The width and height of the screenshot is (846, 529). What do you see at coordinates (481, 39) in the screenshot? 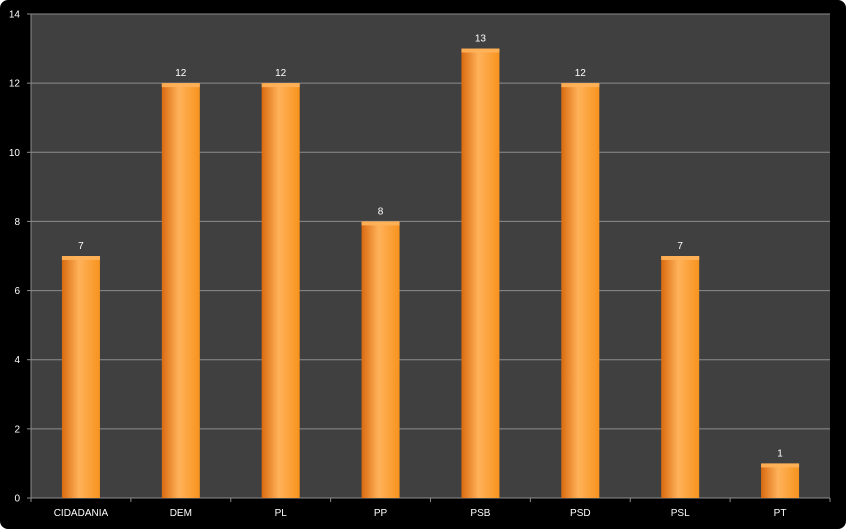
I see `data-label: 13` at bounding box center [481, 39].